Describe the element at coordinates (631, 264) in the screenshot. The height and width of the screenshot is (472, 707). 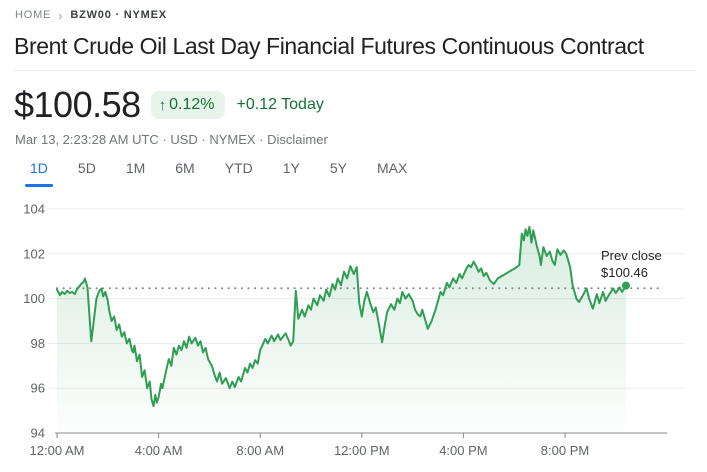
I see `prev-close-annotation: Prev close $100.46` at that location.